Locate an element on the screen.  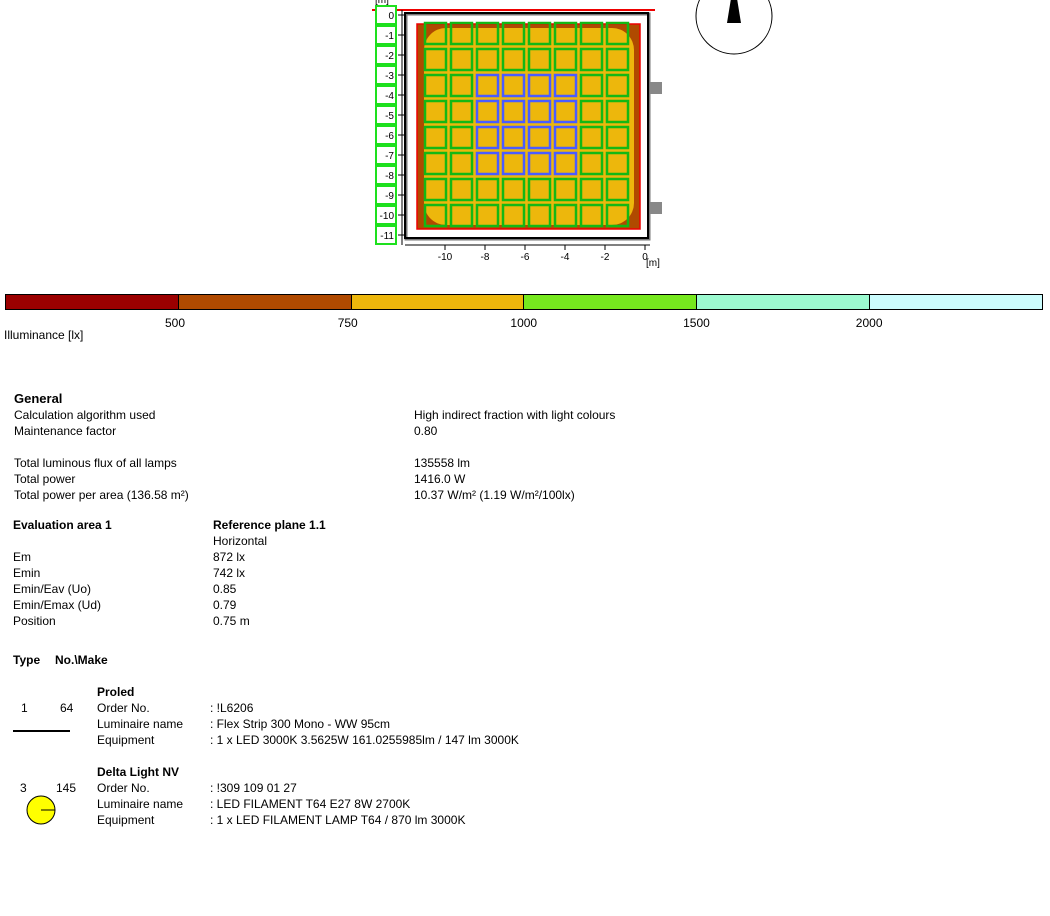
evaluation-value: 0.75 m is located at coordinates (231, 621).